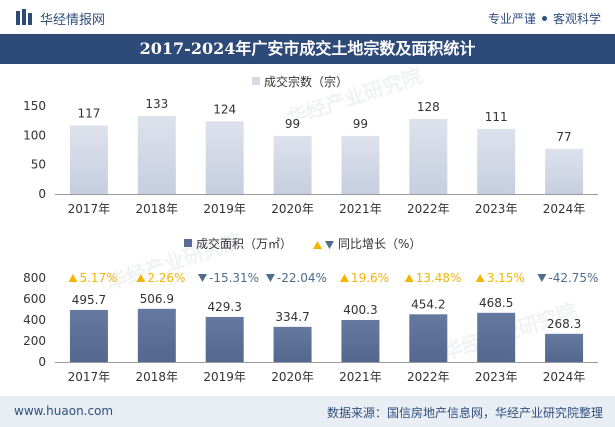 The width and height of the screenshot is (615, 427). Describe the element at coordinates (496, 303) in the screenshot. I see `data-label-area: 468.5` at that location.